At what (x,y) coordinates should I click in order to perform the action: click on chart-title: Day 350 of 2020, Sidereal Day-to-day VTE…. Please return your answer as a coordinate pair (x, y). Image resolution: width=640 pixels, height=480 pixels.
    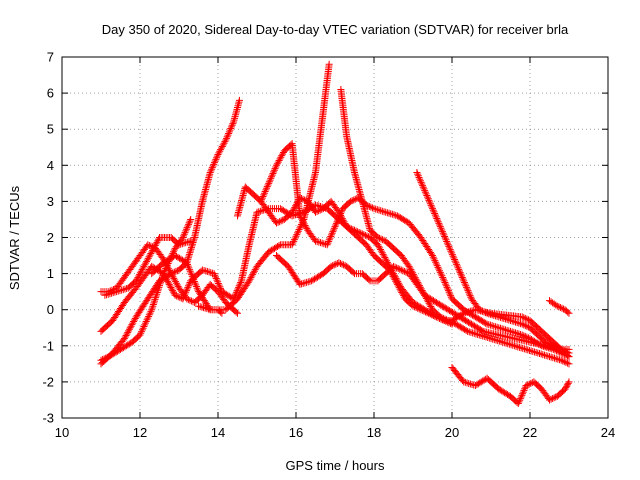
    Looking at the image, I should click on (335, 29).